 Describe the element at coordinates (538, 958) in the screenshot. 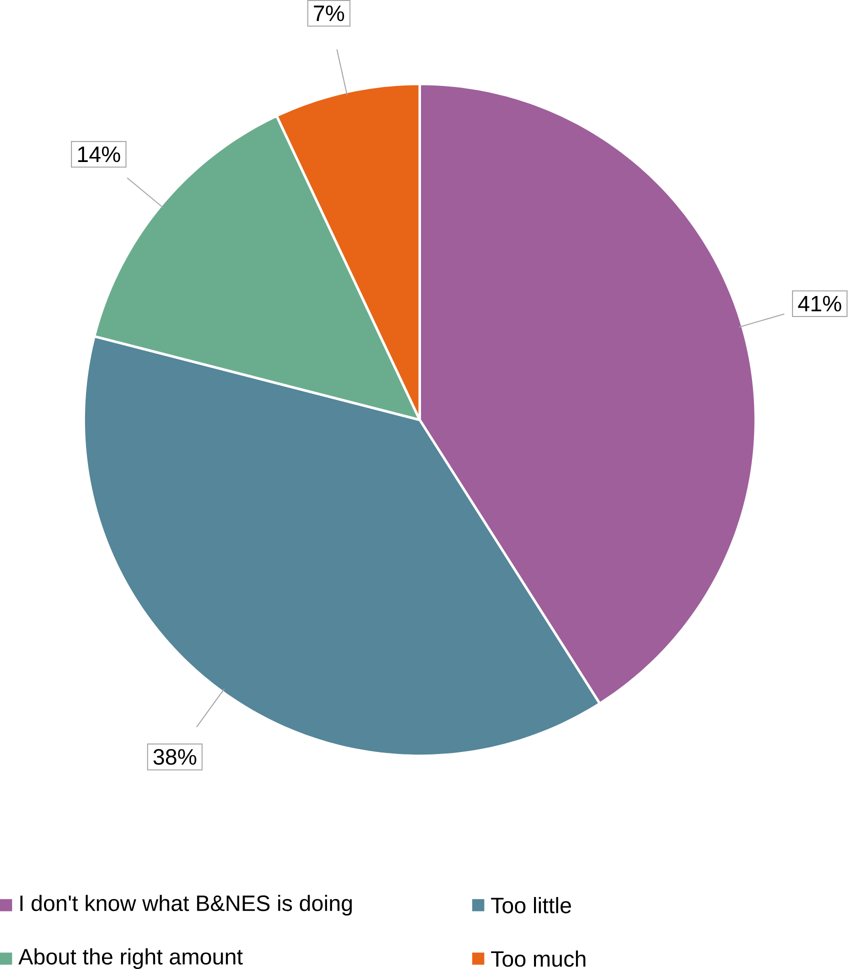

I see `legend-label: Too much` at that location.